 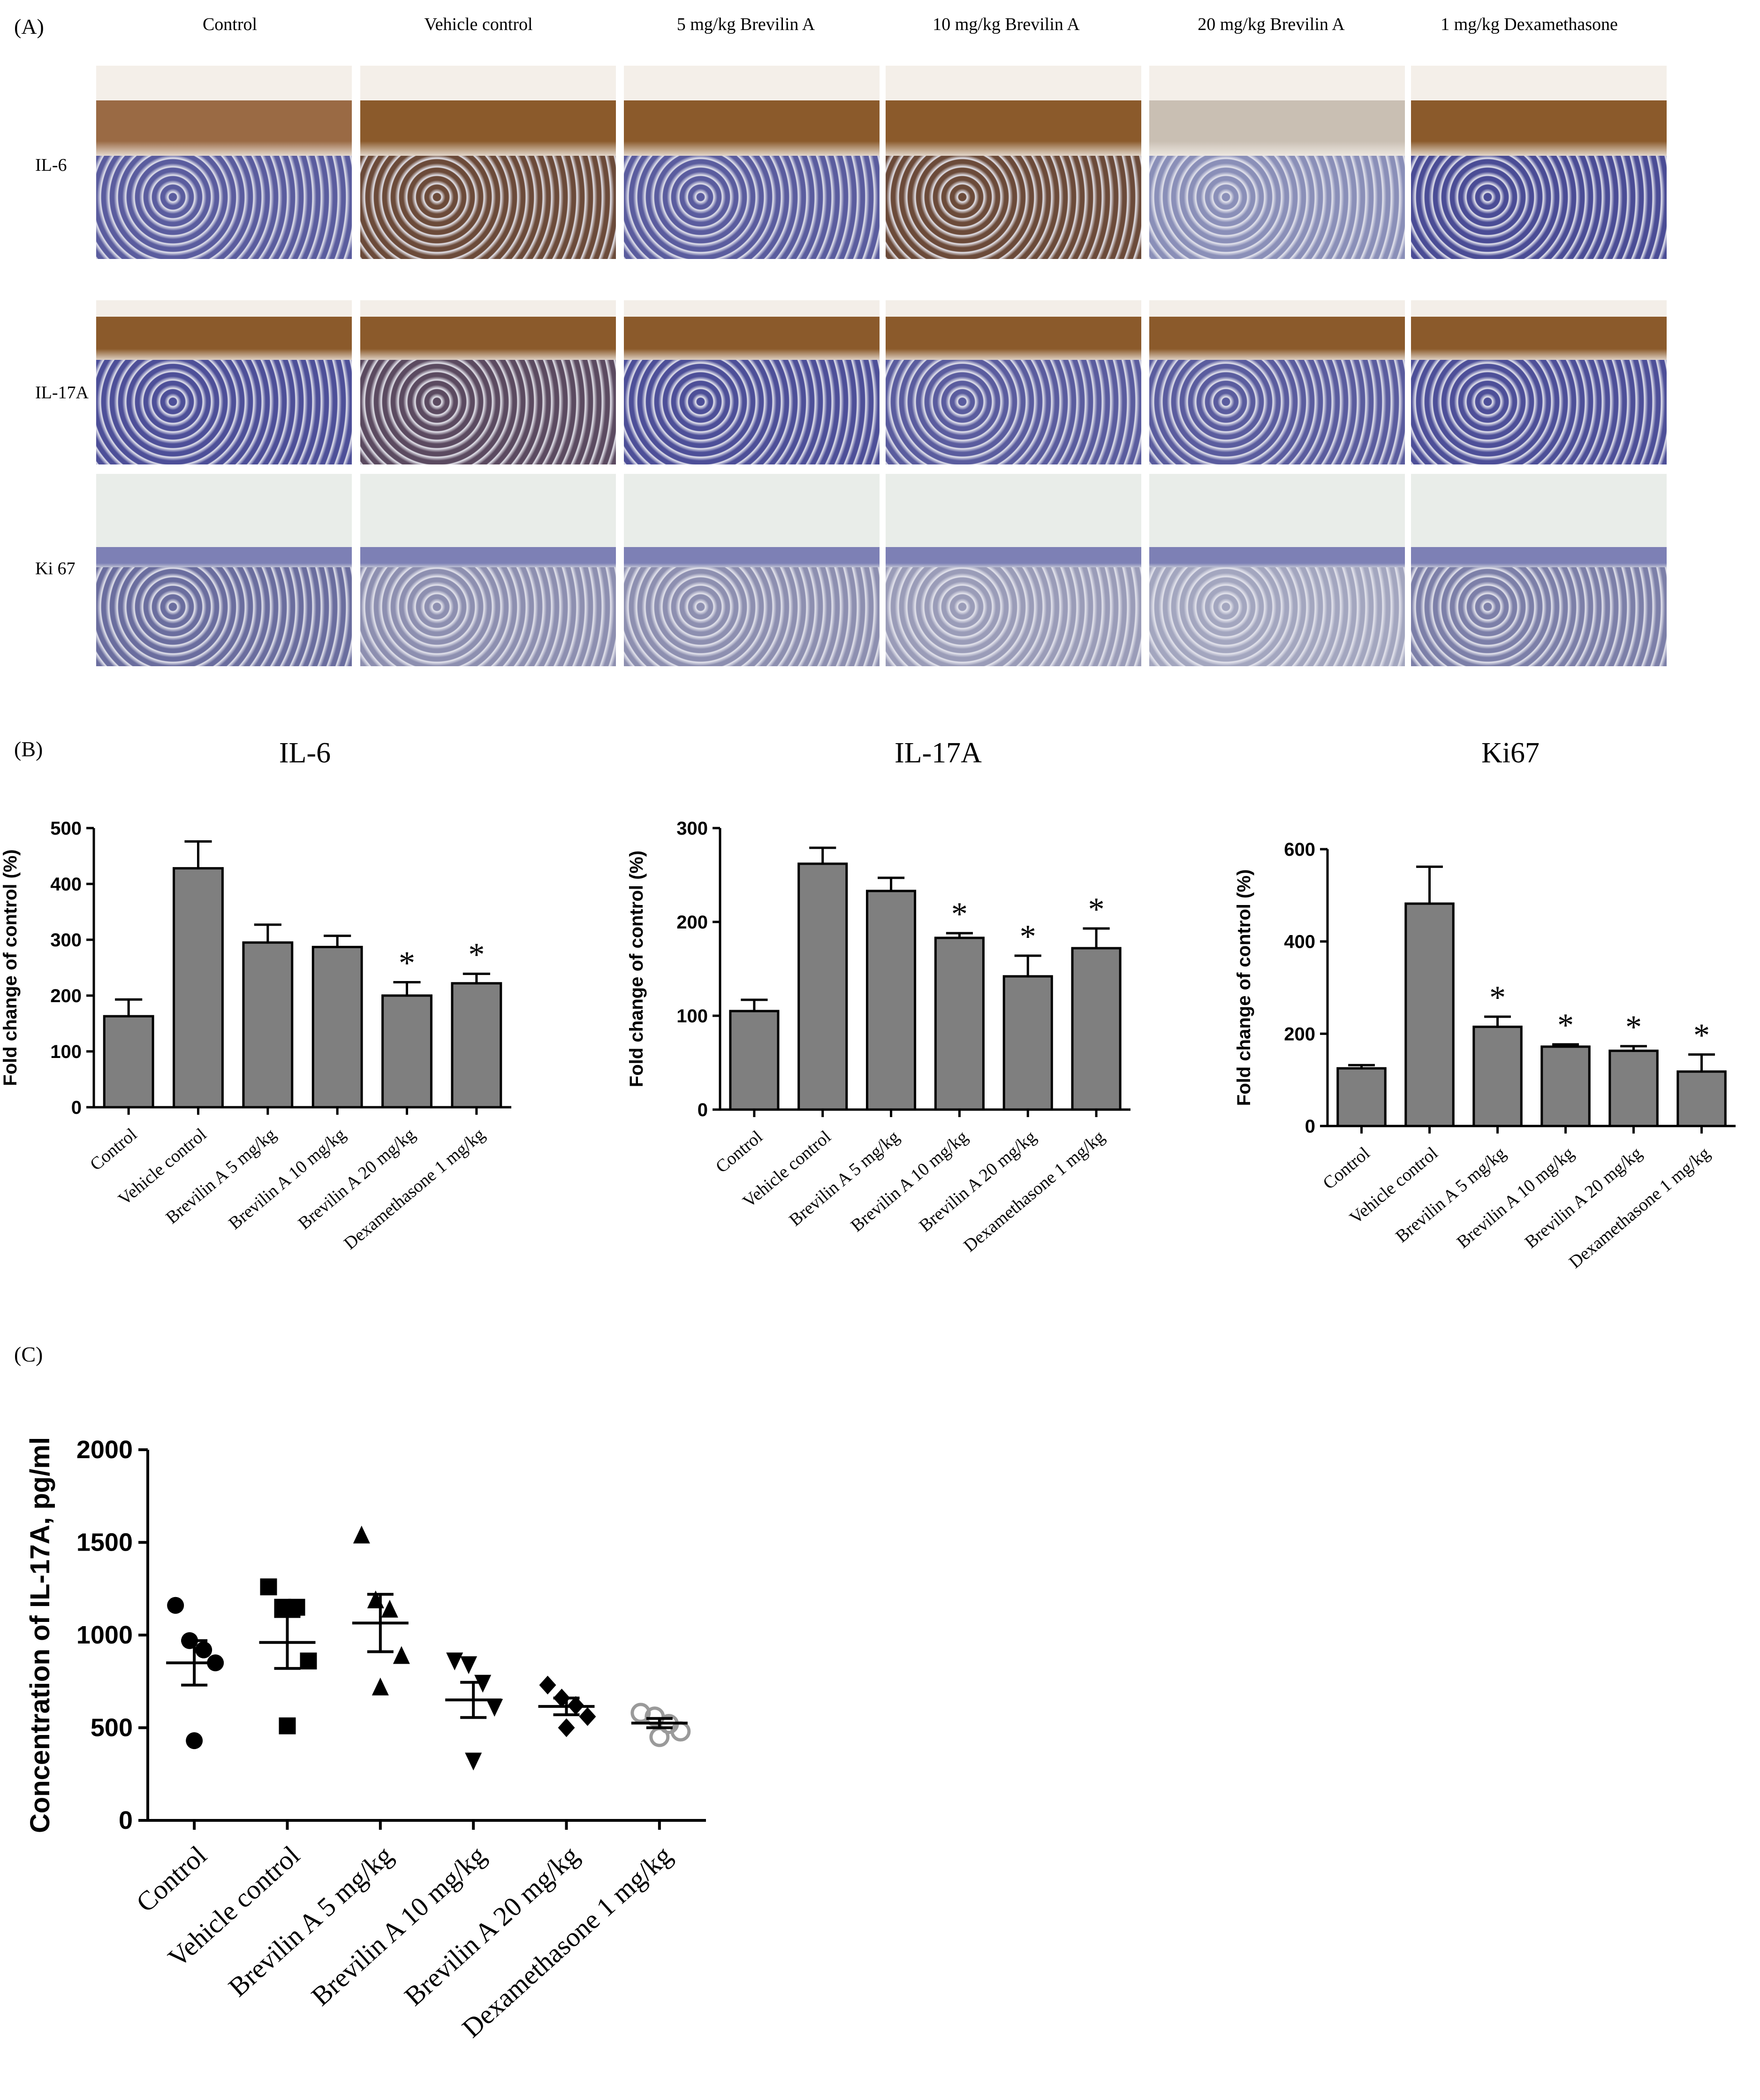 I want to click on row-label-il17a: IL-17A, so click(x=62, y=393).